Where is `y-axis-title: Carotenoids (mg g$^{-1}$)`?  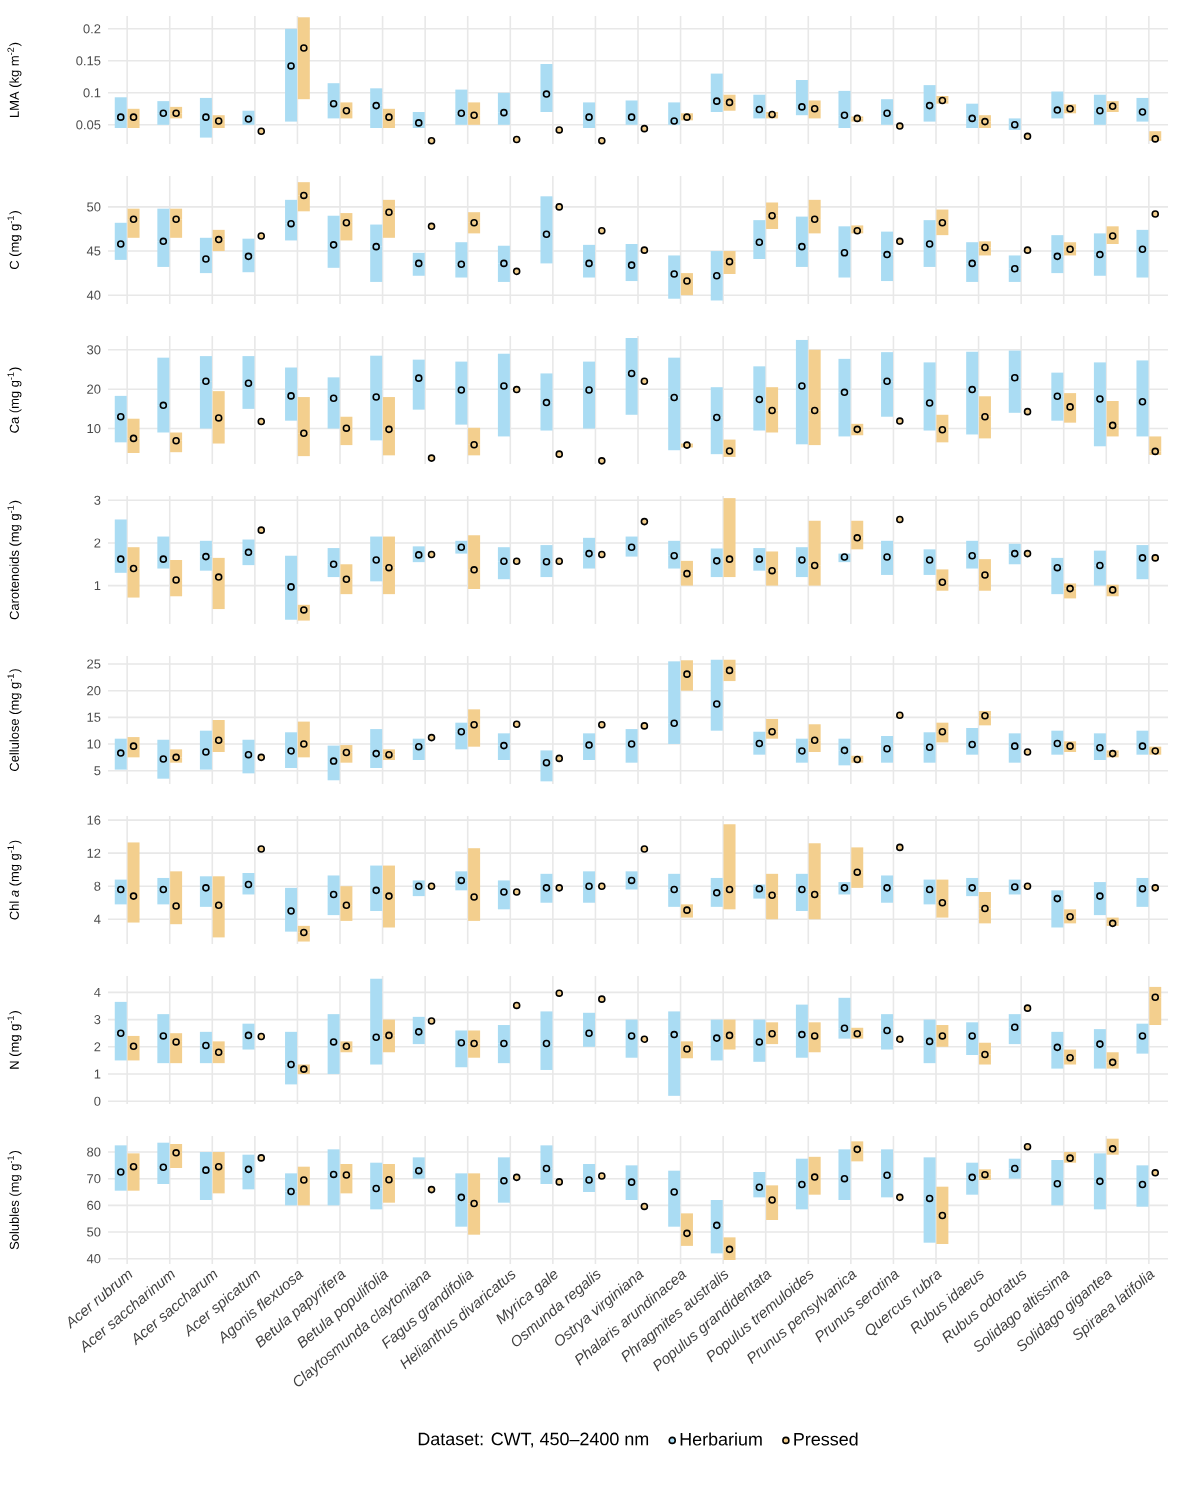
y-axis-title: Carotenoids (mg g$^{-1}$) is located at coordinates (14, 560).